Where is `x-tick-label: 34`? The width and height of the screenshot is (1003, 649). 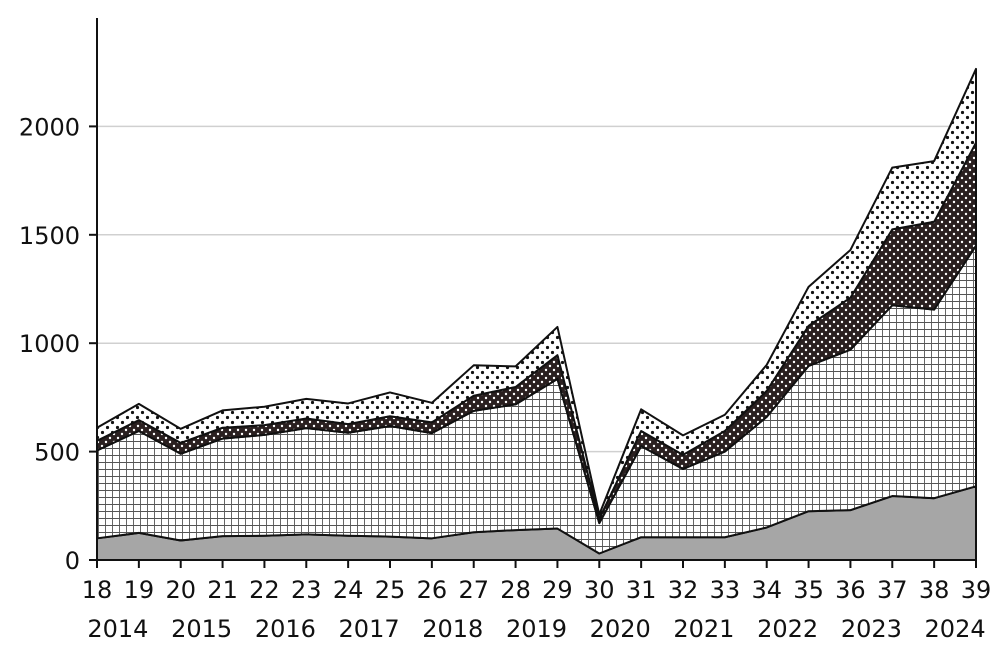 x-tick-label: 34 is located at coordinates (766, 590).